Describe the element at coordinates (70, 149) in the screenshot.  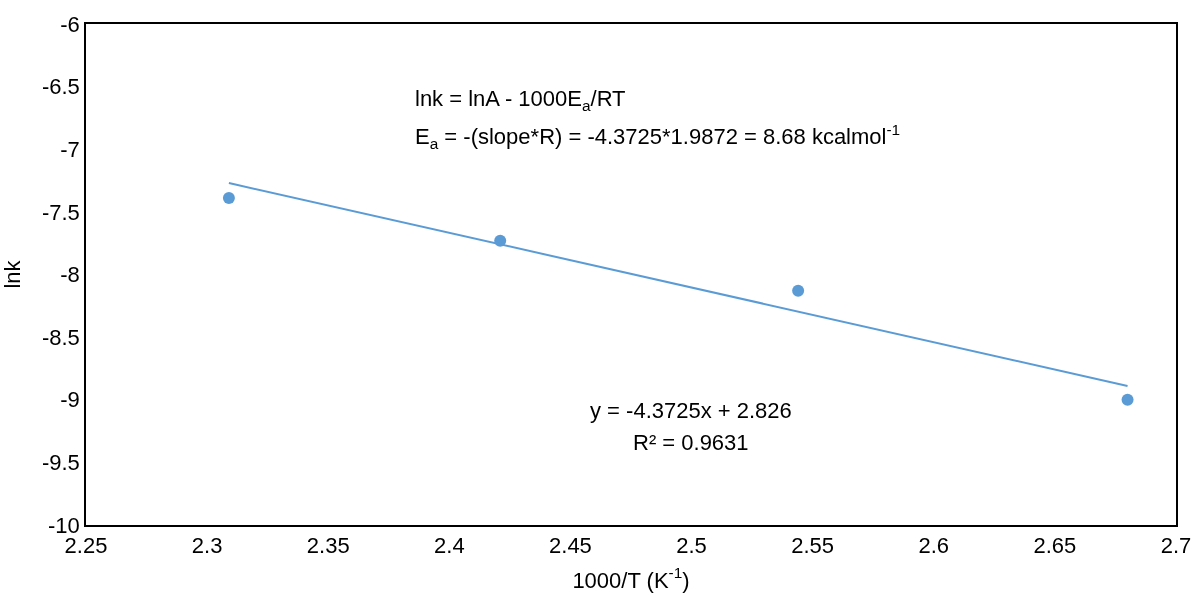
I see `y-tick-label: -7` at that location.